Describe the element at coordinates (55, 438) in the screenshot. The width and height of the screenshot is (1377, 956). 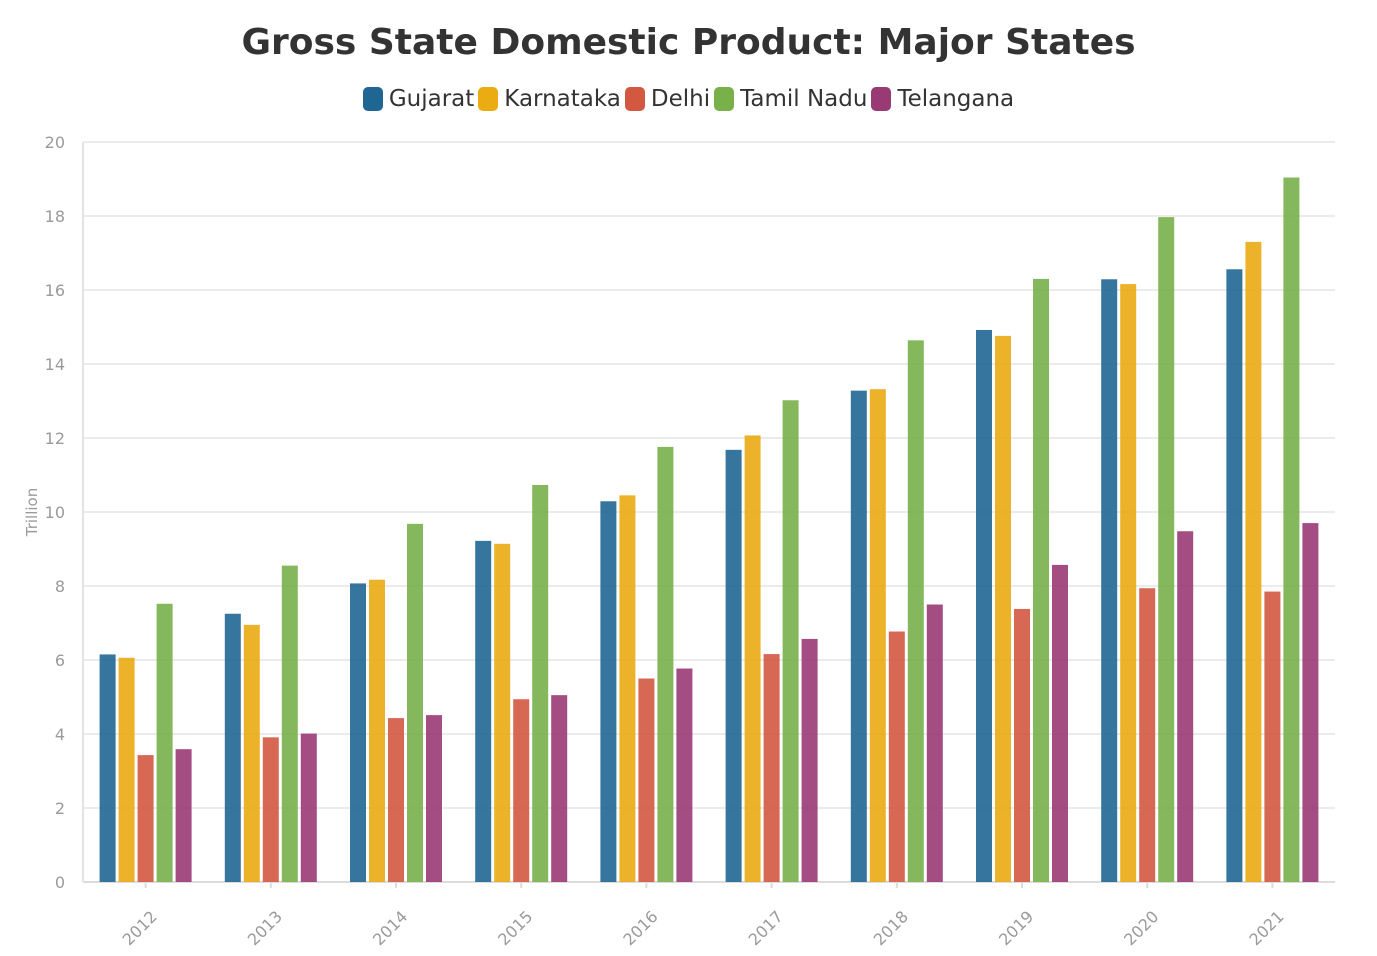
I see `y-tick-label: 12` at that location.